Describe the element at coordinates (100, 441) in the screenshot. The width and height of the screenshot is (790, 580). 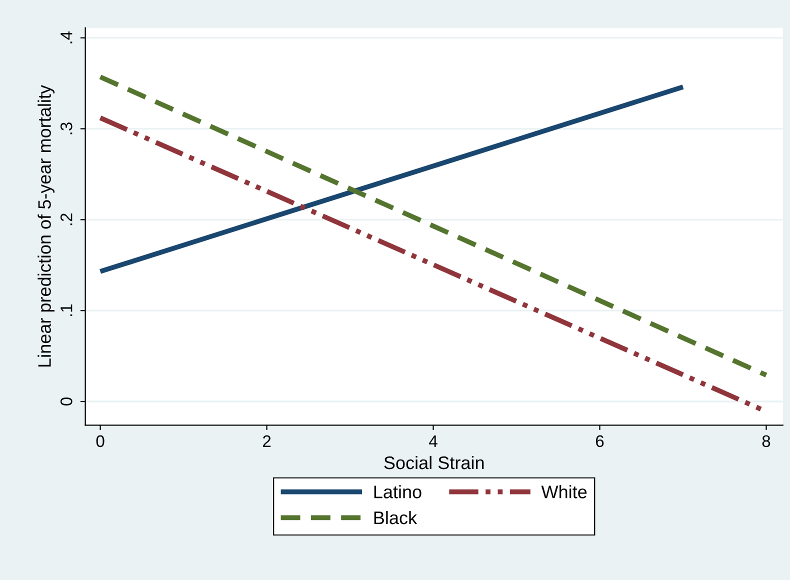
I see `x-tick-label: 0` at that location.